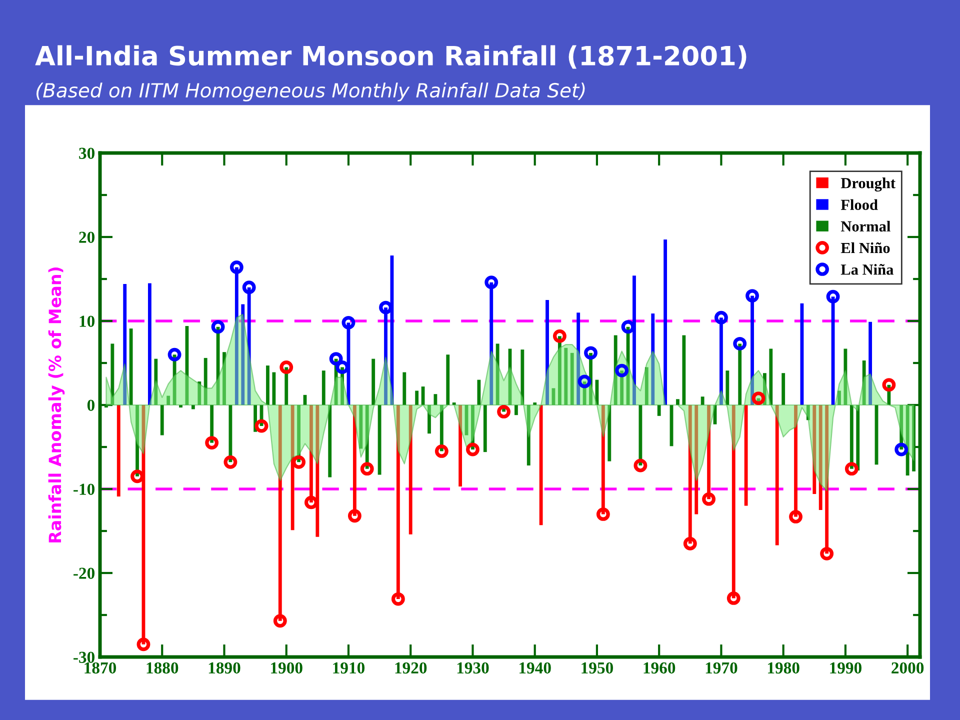 This screenshot has width=960, height=720. I want to click on x-tick-label: 1890, so click(224, 668).